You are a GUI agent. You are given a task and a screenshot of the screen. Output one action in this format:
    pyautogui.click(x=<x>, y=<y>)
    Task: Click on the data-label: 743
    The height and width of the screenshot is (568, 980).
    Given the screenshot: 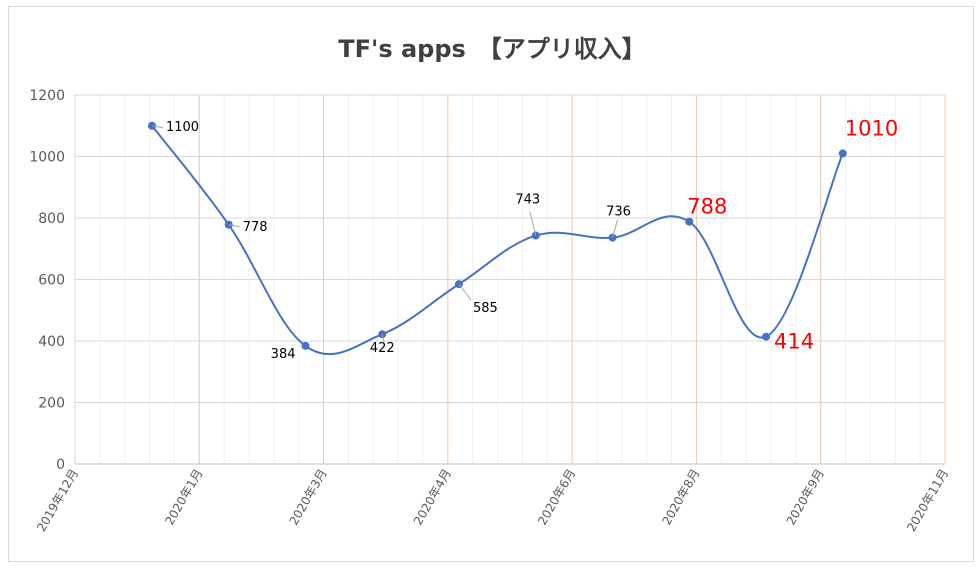 What is the action you would take?
    pyautogui.click(x=527, y=200)
    